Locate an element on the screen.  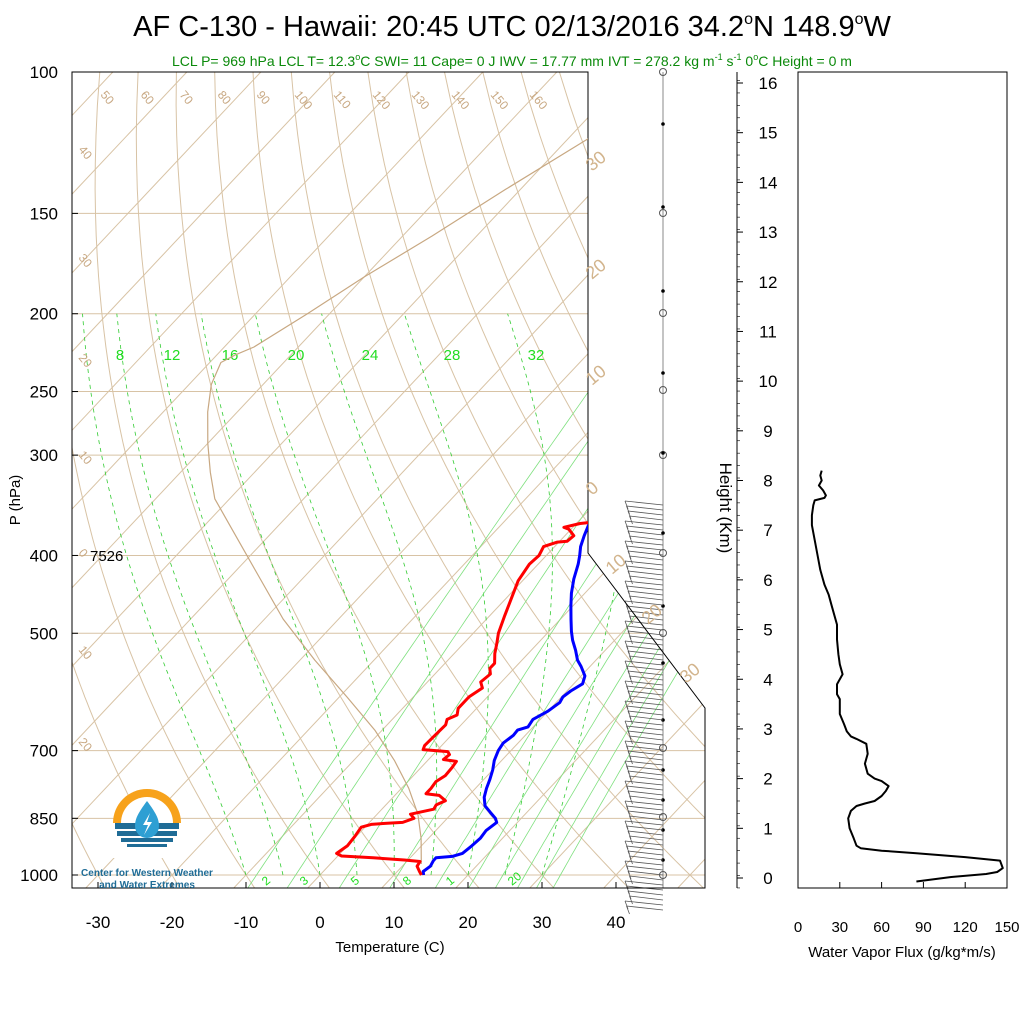
x-tick-label: 30 is located at coordinates (542, 922).